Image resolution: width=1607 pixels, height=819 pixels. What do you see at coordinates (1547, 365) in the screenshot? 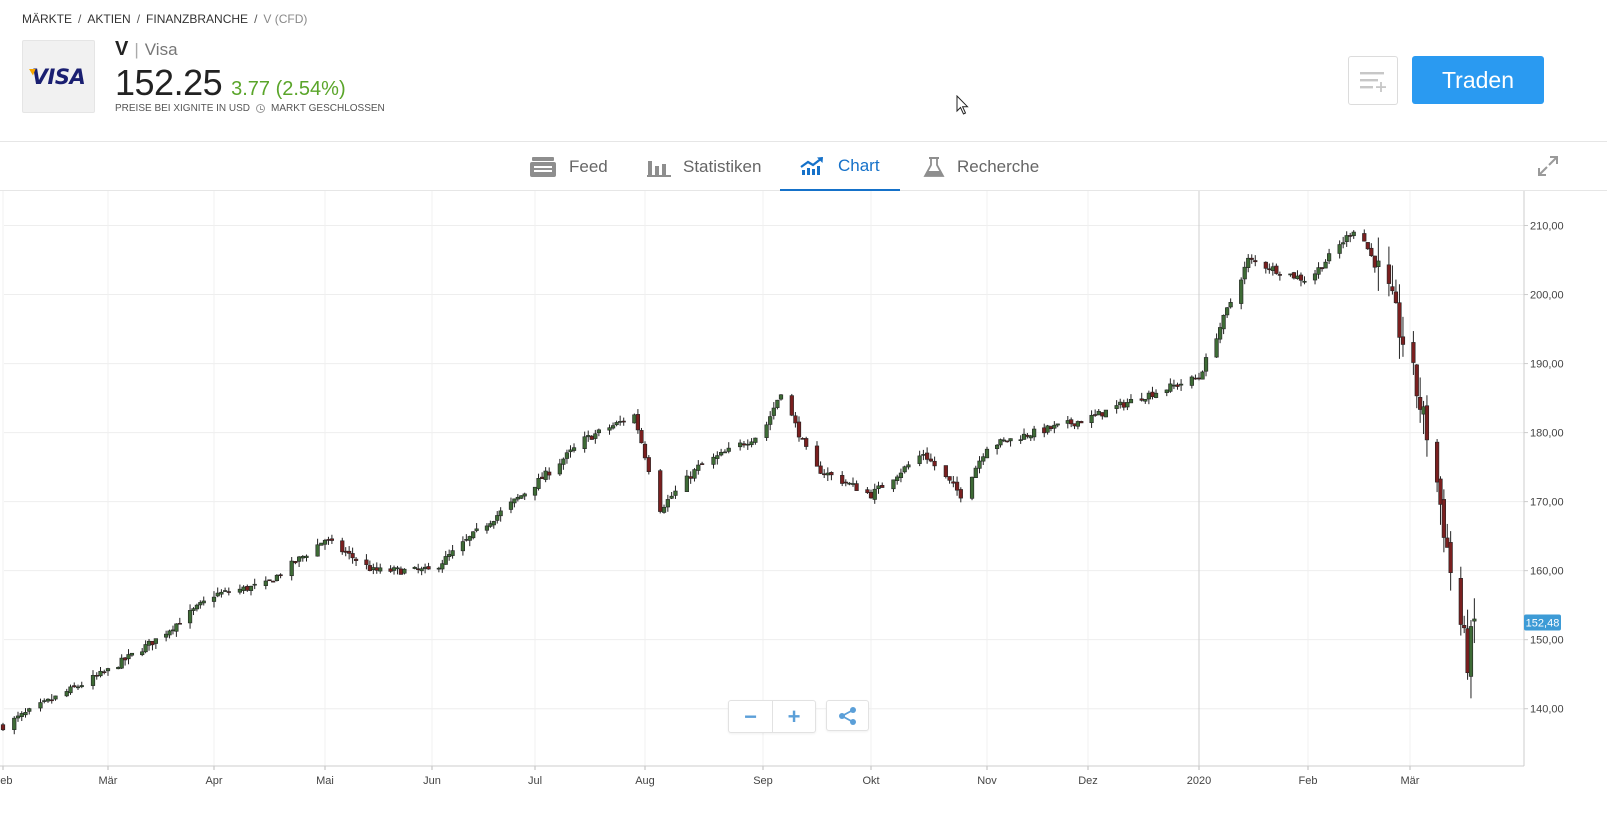
I see `y-tick-label: 190,00` at bounding box center [1547, 365].